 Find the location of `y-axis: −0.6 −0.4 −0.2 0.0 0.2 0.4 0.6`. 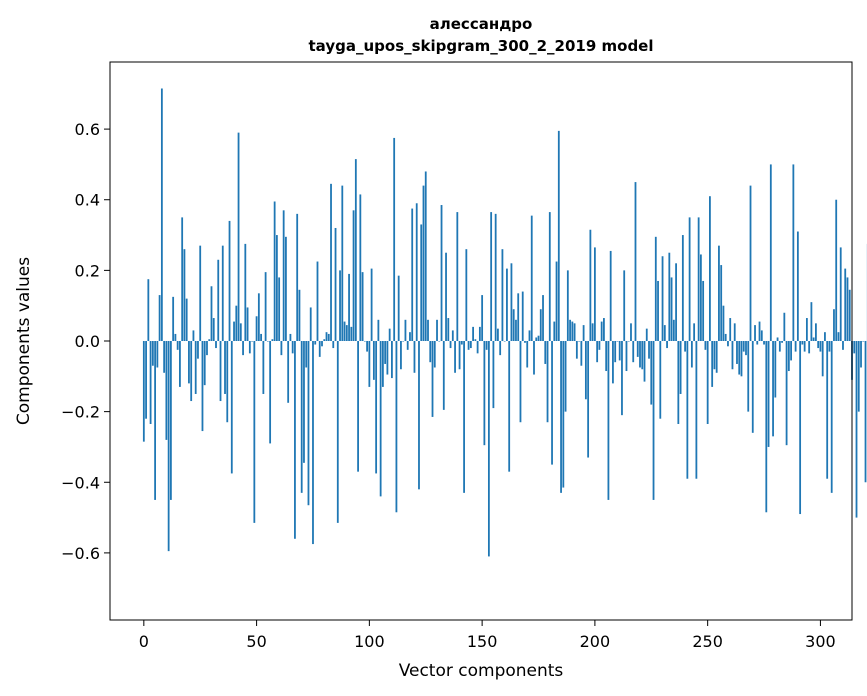

y-axis: −0.6 −0.4 −0.2 0.0 0.2 0.4 0.6 is located at coordinates (85, 341).